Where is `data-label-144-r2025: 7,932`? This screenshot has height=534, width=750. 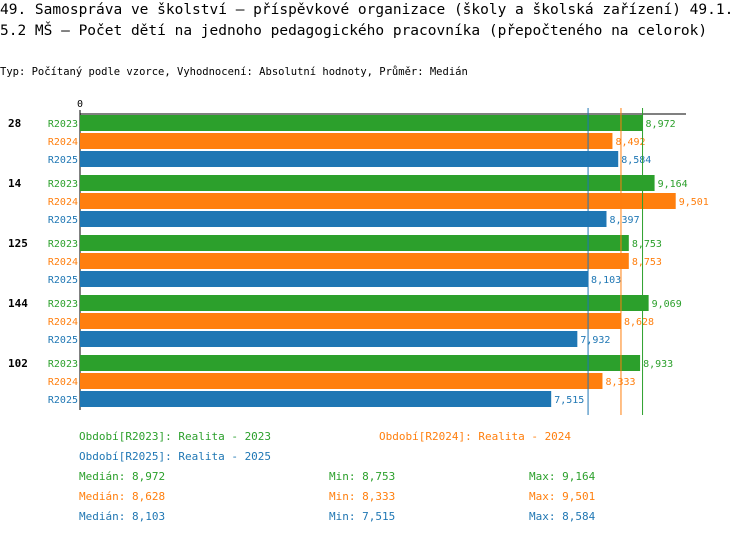 data-label-144-r2025: 7,932 is located at coordinates (595, 340).